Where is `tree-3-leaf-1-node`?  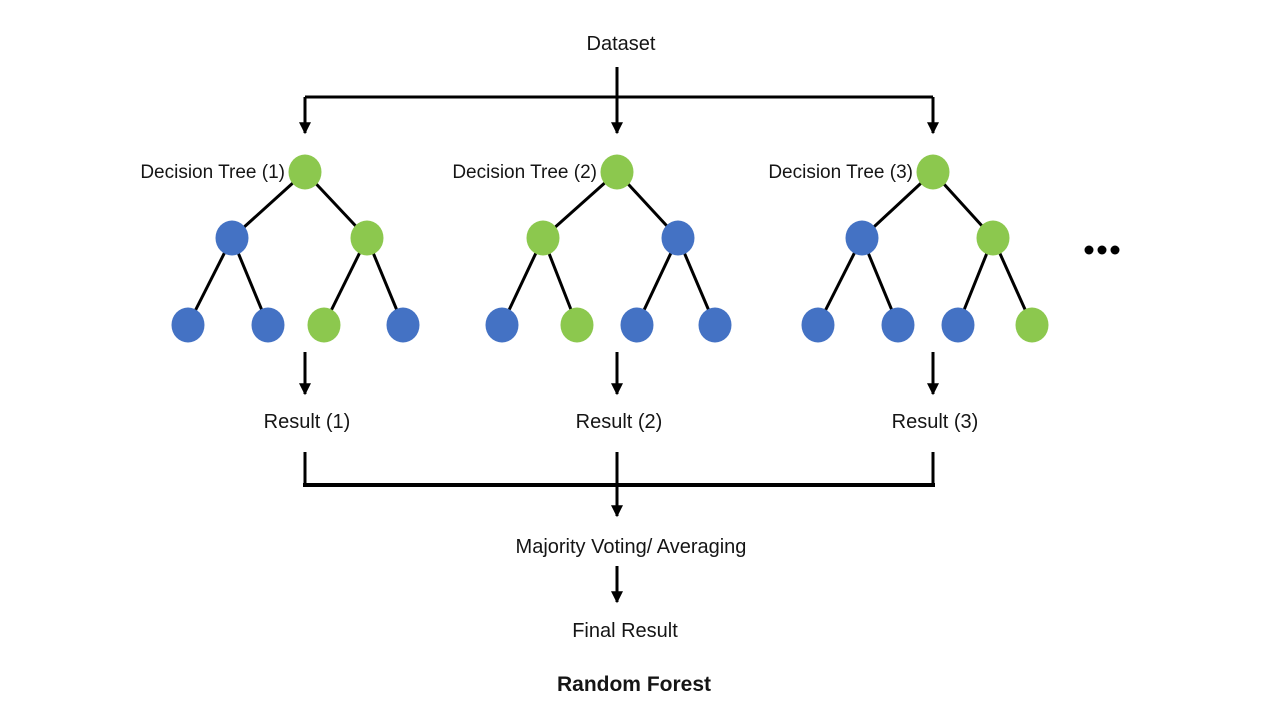
tree-3-leaf-1-node is located at coordinates (818, 325).